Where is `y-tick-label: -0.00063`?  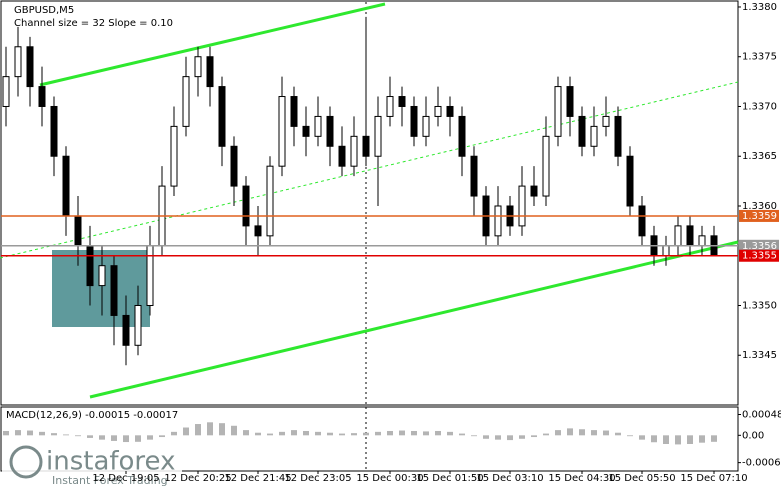 y-tick-label: -0.00063 is located at coordinates (761, 463).